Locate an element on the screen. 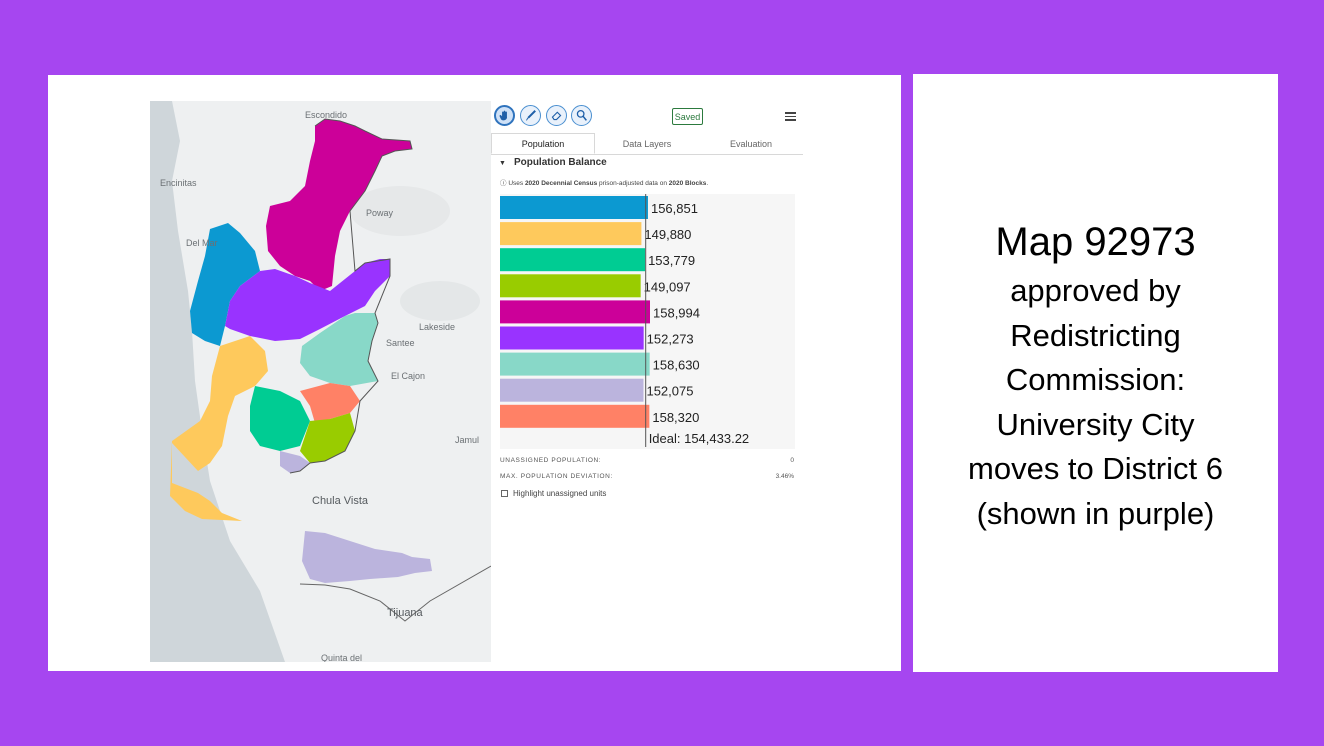 This screenshot has width=1324, height=746. place-label: Santee is located at coordinates (400, 343).